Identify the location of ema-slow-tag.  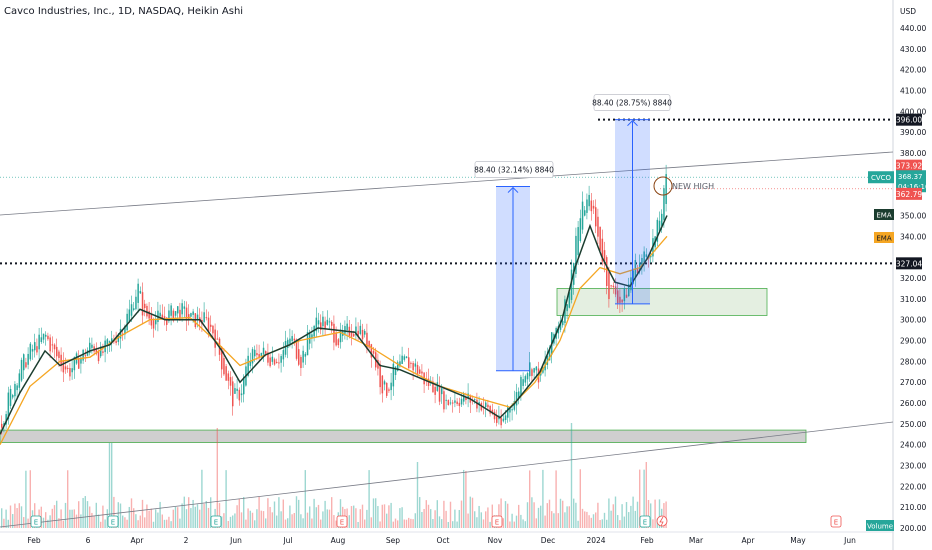
(884, 237).